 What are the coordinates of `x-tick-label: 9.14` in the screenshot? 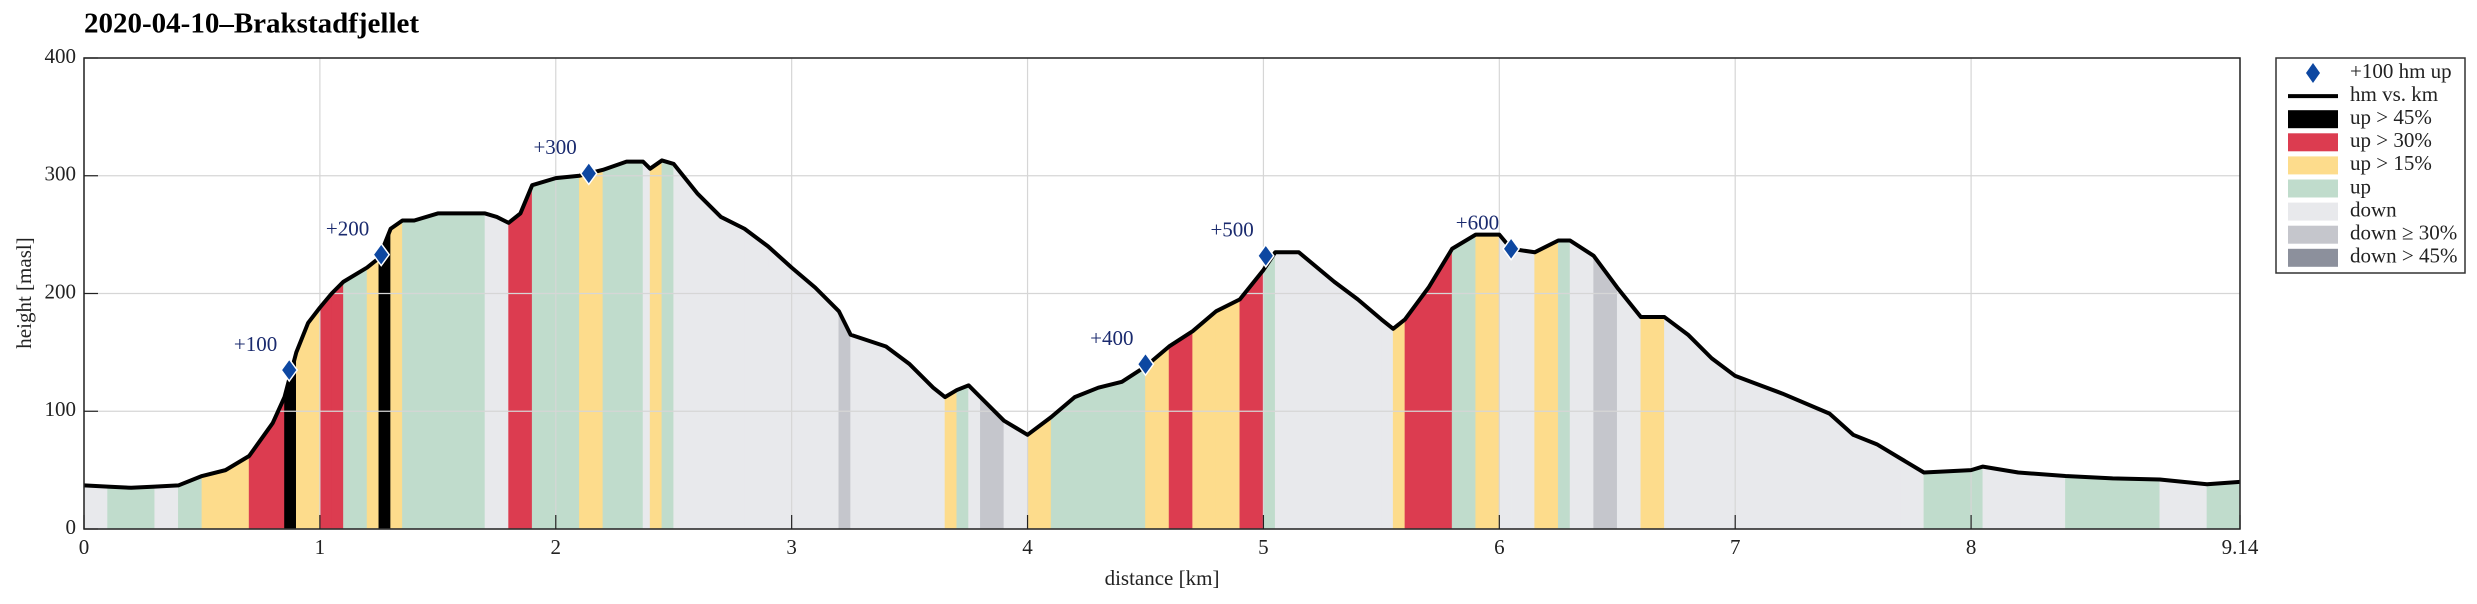 It's located at (2240, 547).